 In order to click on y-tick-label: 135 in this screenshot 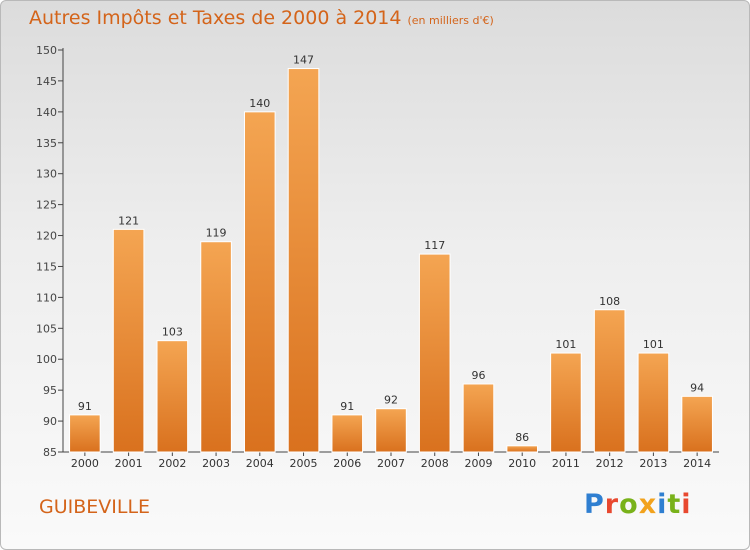, I will do `click(46, 143)`.